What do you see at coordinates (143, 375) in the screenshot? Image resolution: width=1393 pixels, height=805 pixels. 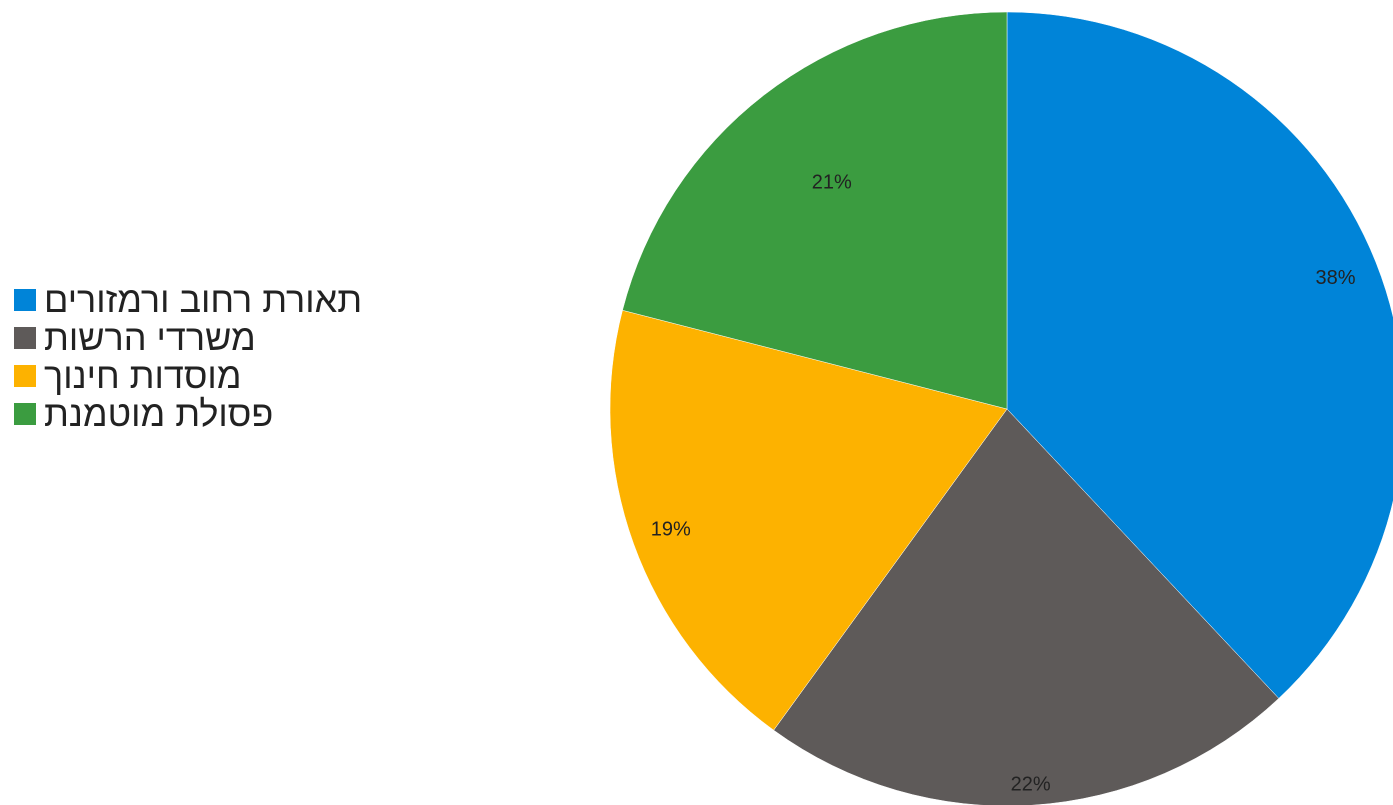 I see `legend-label-education-institutions: מוסדות חינוך` at bounding box center [143, 375].